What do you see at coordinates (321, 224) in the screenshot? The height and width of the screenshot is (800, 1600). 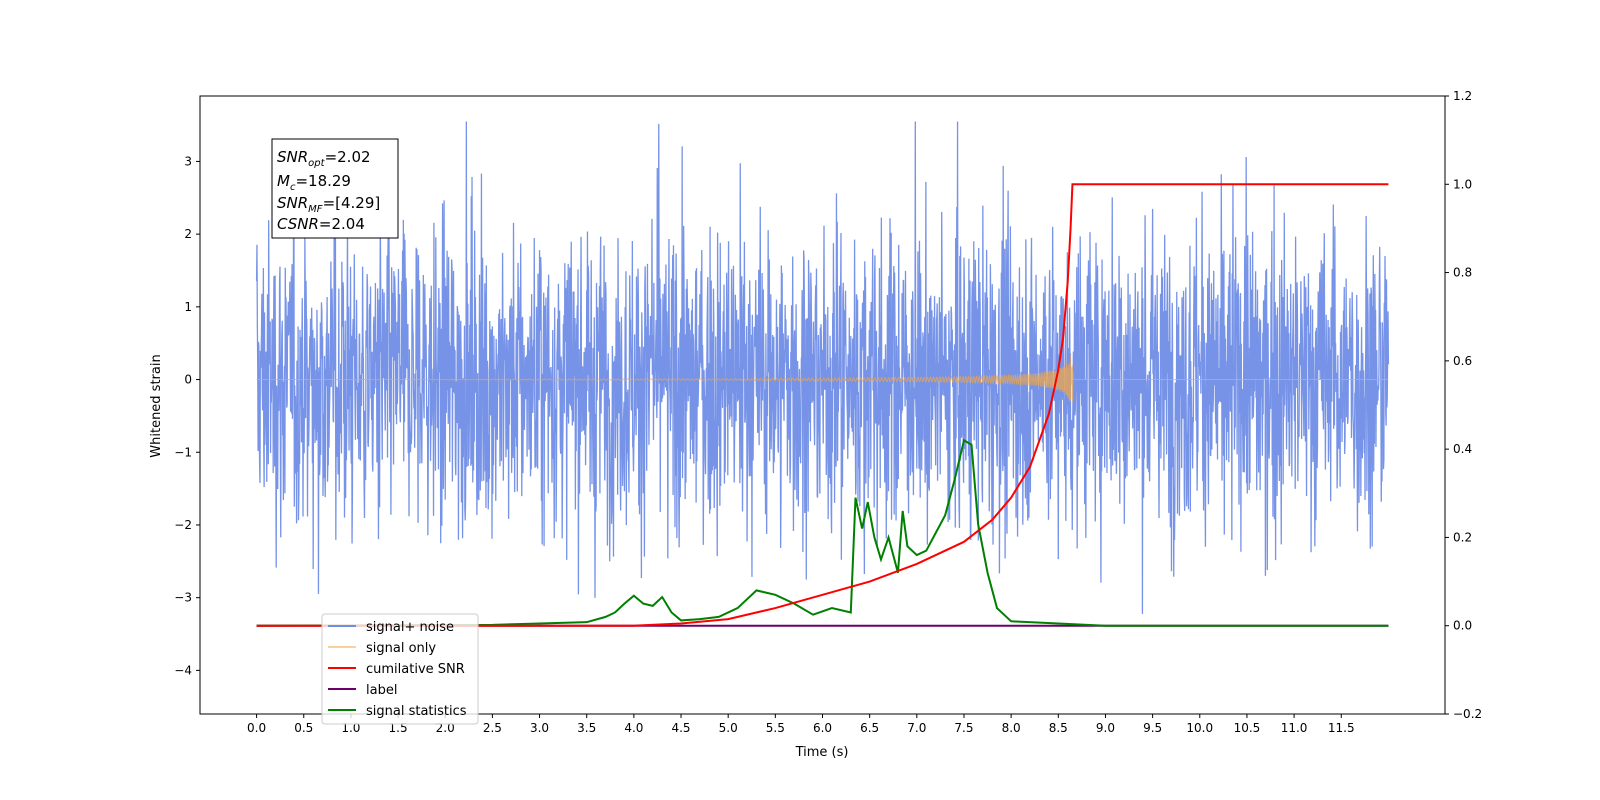 I see `annotation-csnr: CSNR=2.04` at bounding box center [321, 224].